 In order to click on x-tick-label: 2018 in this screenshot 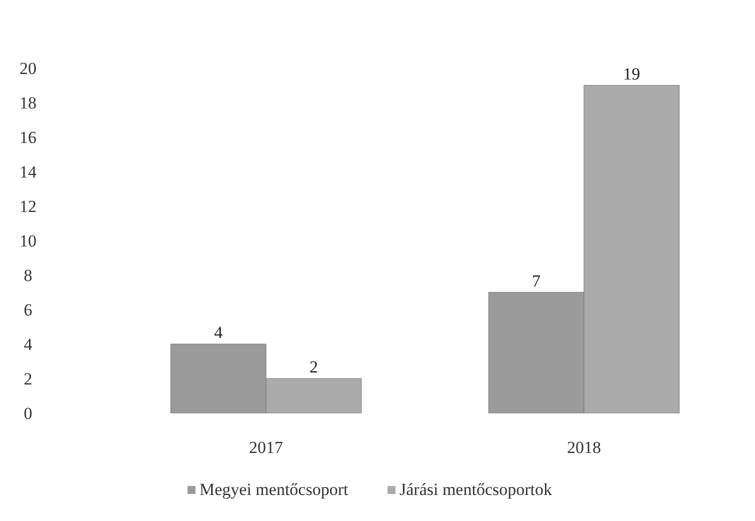, I will do `click(583, 447)`.